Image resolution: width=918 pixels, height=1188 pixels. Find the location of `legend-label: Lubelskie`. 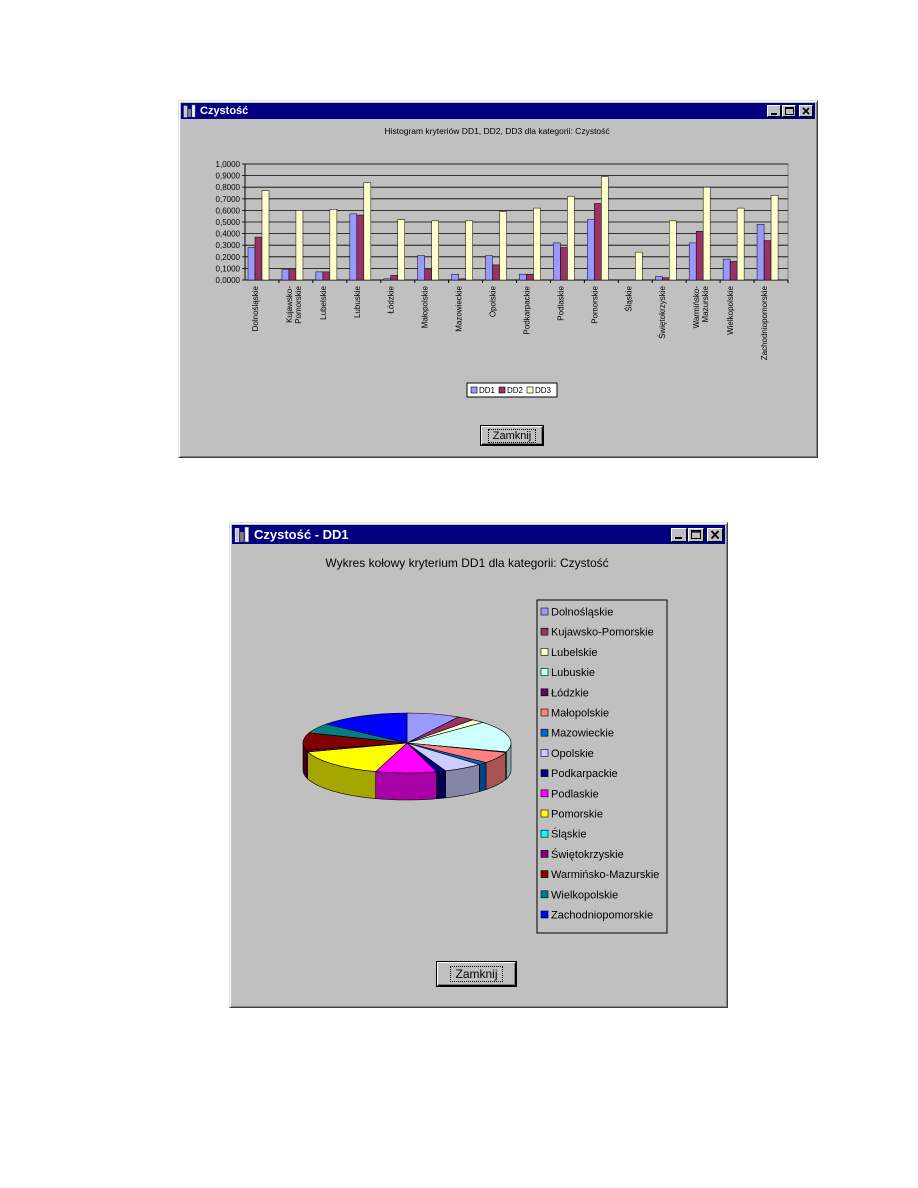

legend-label: Lubelskie is located at coordinates (574, 653).